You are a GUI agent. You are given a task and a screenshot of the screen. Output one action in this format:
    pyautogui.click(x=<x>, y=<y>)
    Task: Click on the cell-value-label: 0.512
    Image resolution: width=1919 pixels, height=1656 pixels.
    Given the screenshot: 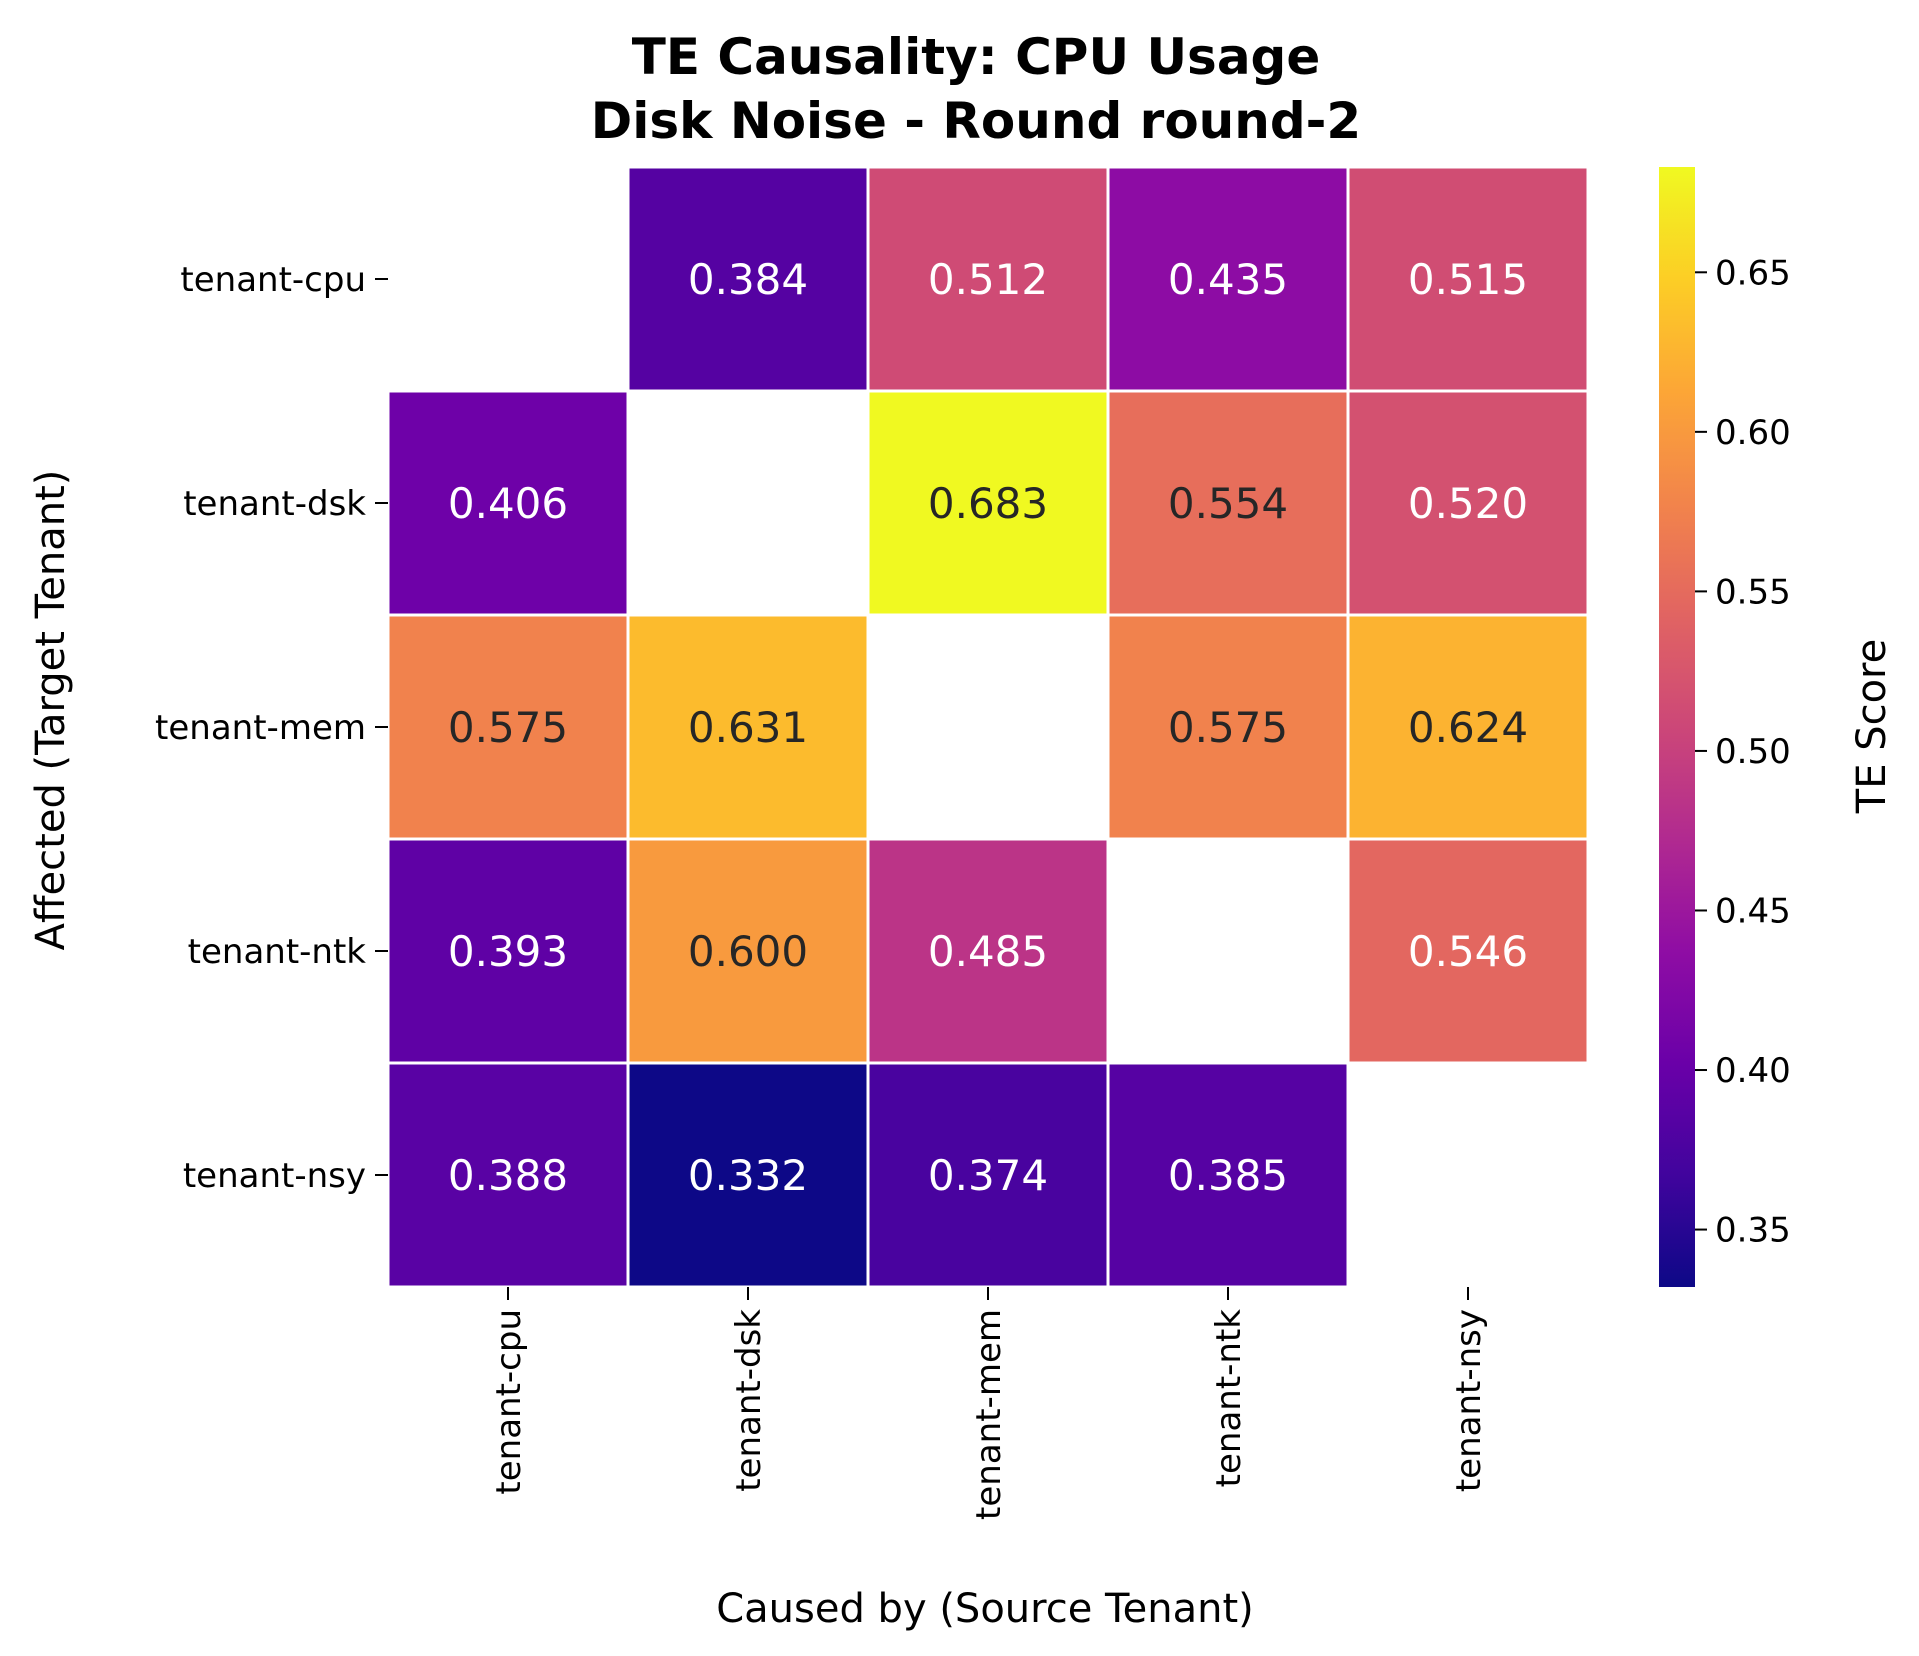 What is the action you would take?
    pyautogui.click(x=988, y=279)
    